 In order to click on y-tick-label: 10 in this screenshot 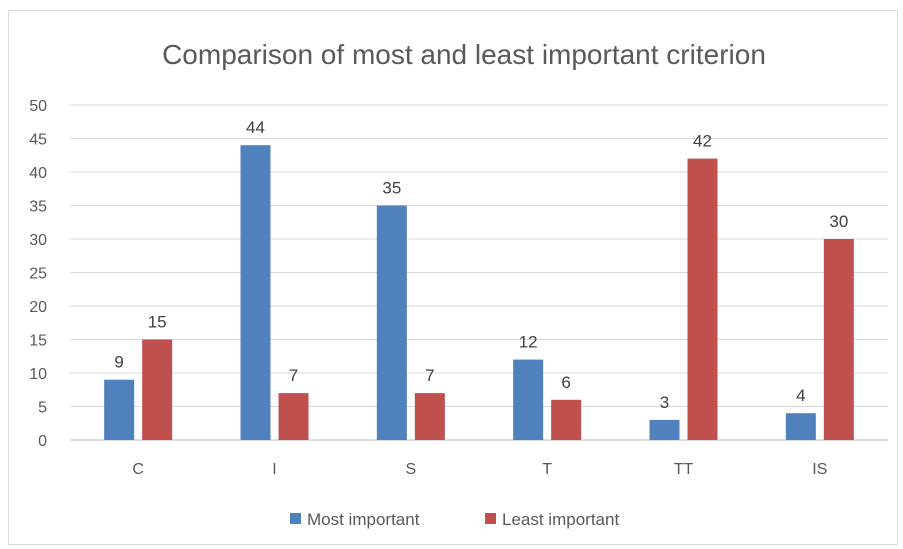, I will do `click(38, 374)`.